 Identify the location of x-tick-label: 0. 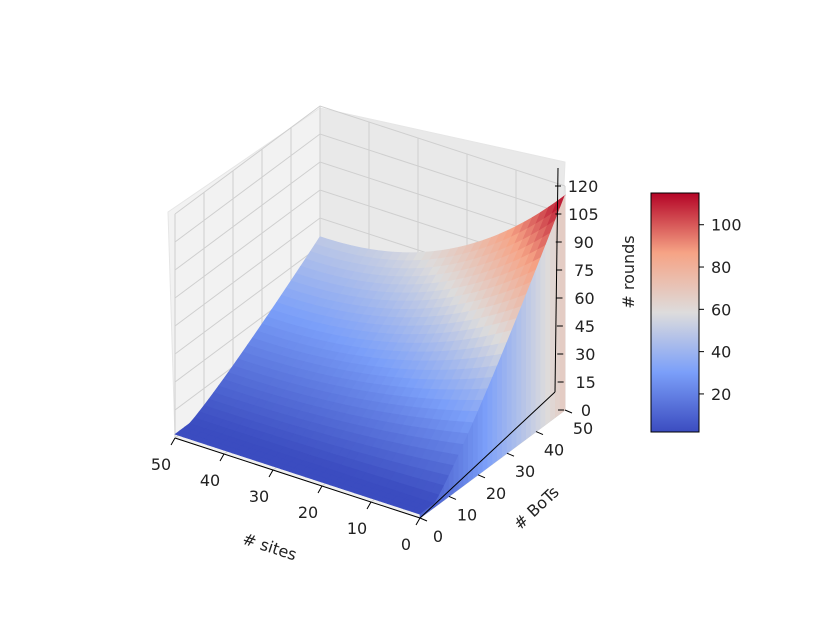
(406, 544).